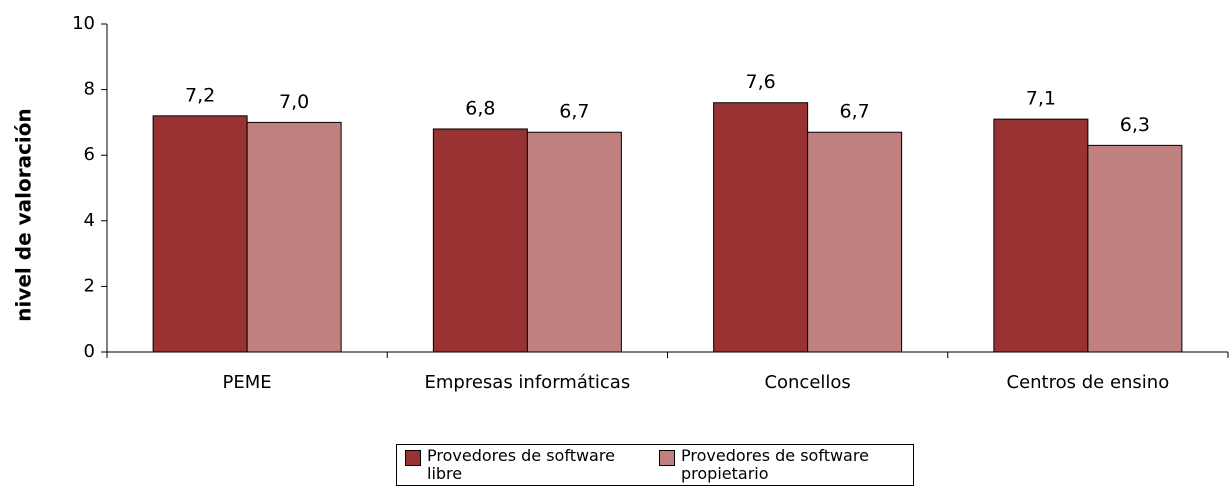  What do you see at coordinates (527, 382) in the screenshot?
I see `x-tick-label: Empresas informáticas` at bounding box center [527, 382].